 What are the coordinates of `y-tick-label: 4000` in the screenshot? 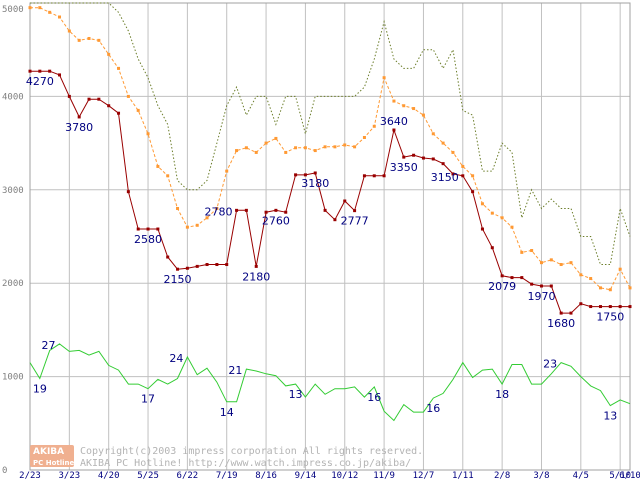 It's located at (13, 97).